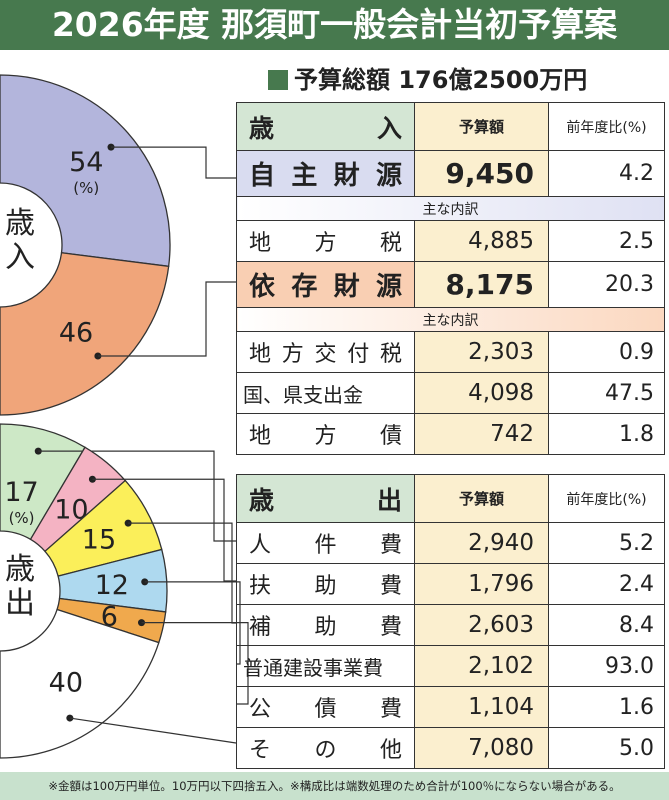  I want to click on expense-row-other-pct: 5.0, so click(606, 748).